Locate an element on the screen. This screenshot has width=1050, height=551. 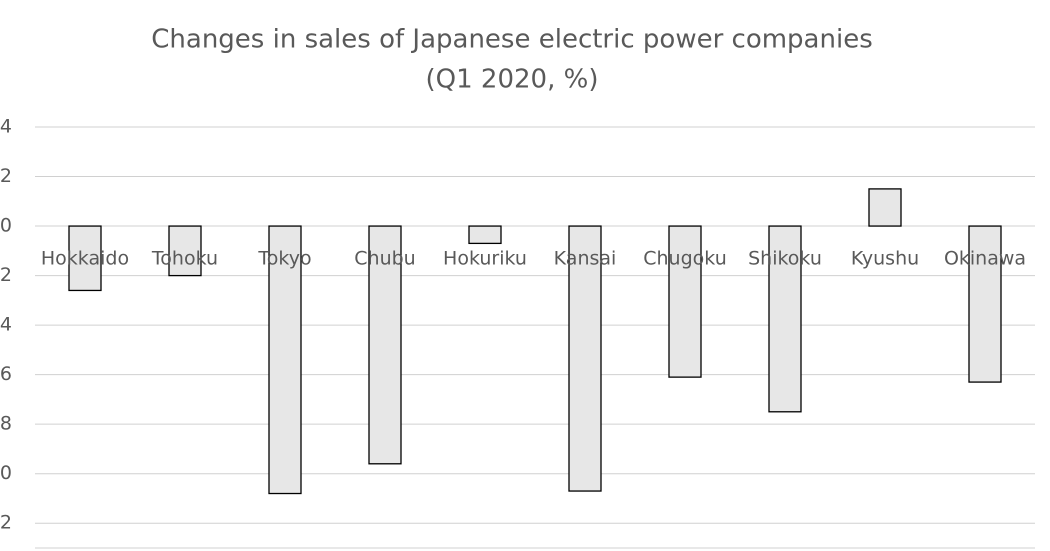
x-tick-label: Kansai is located at coordinates (585, 259).